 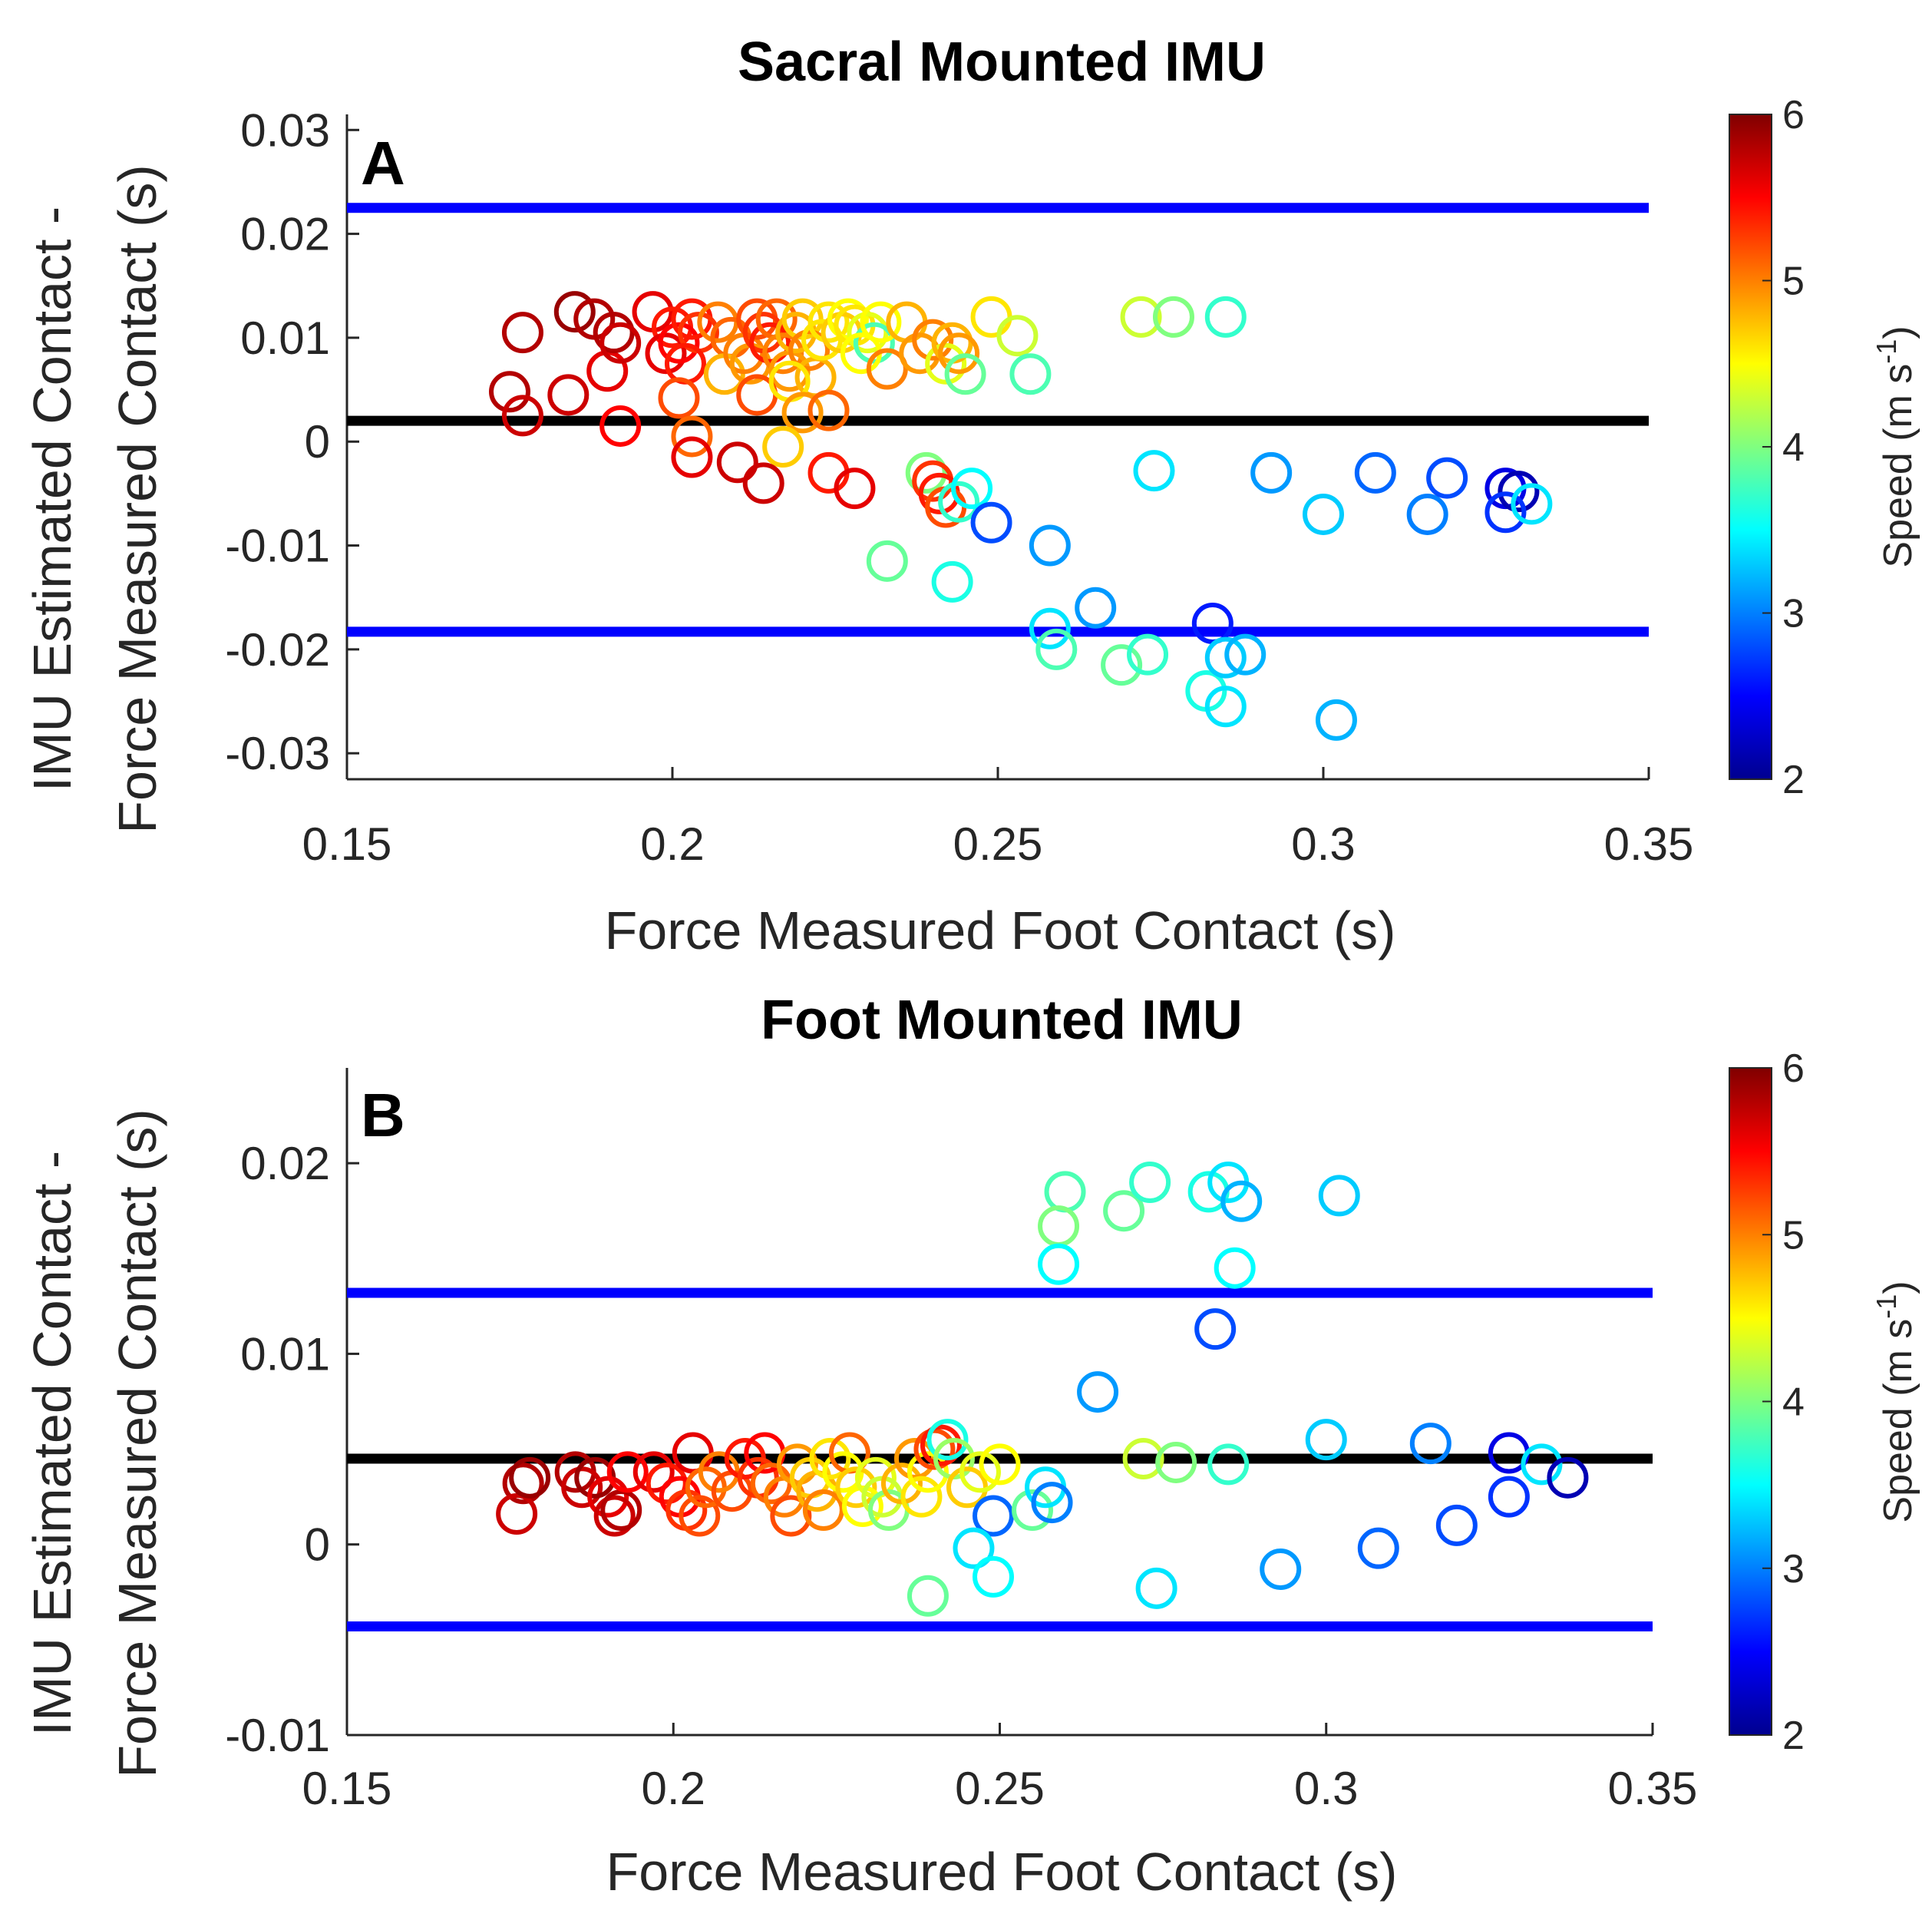 I want to click on x-tick-label: 0.3, so click(x=1323, y=844).